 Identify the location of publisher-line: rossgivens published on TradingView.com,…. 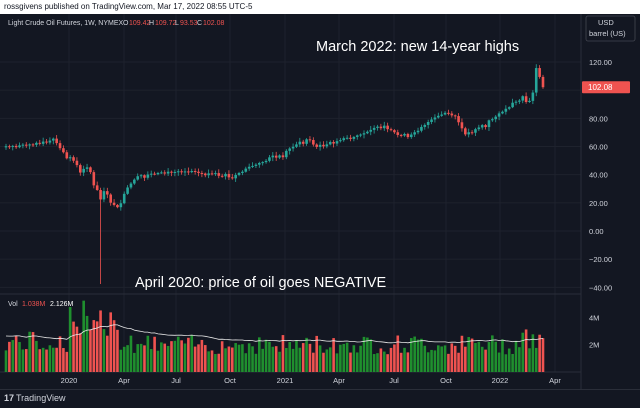
(128, 6).